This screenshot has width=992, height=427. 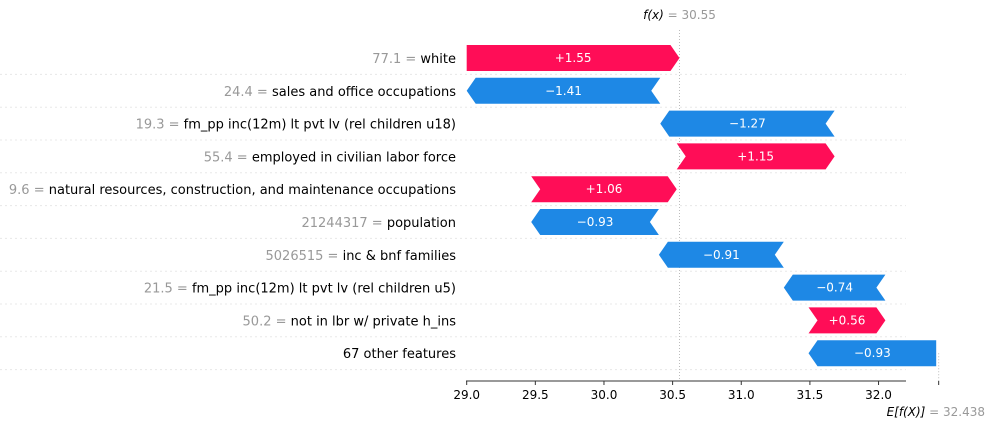 What do you see at coordinates (604, 395) in the screenshot?
I see `x-tick-label: 30.0` at bounding box center [604, 395].